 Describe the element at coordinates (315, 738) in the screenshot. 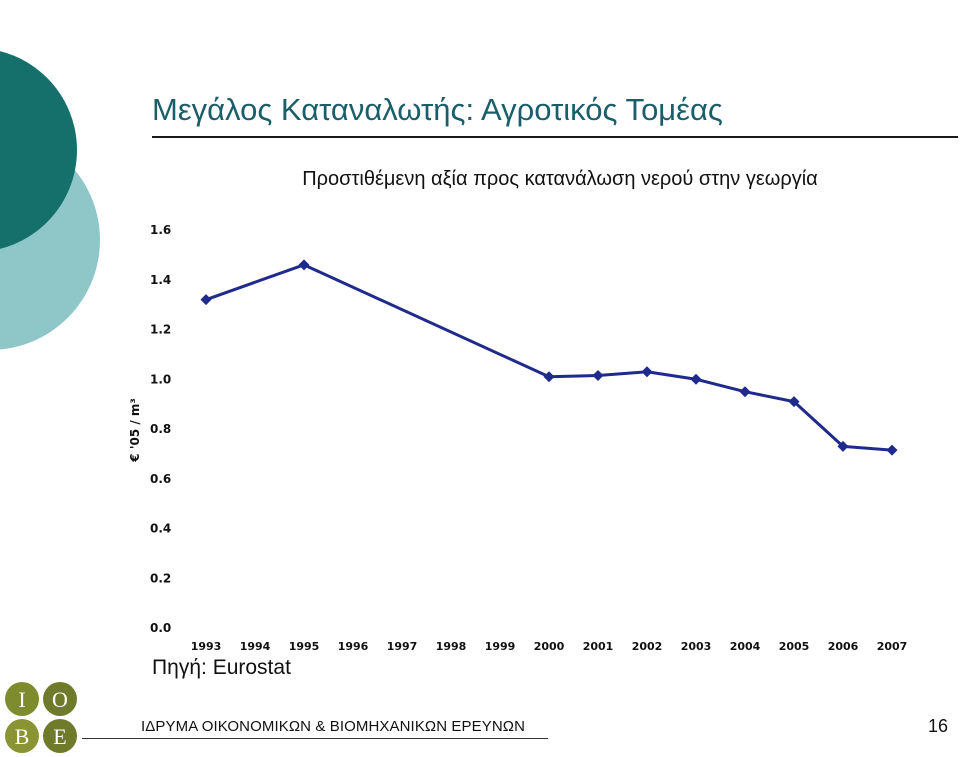

I see `footer-divider` at that location.